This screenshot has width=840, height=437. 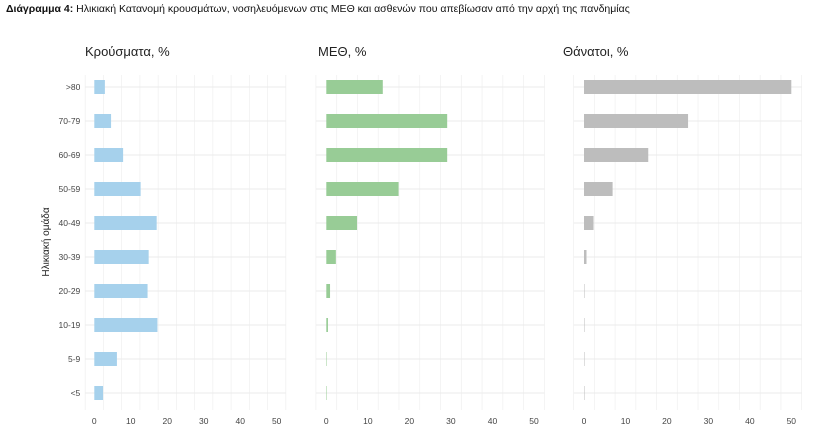 What do you see at coordinates (70, 291) in the screenshot?
I see `y-tick-label: 20-29` at bounding box center [70, 291].